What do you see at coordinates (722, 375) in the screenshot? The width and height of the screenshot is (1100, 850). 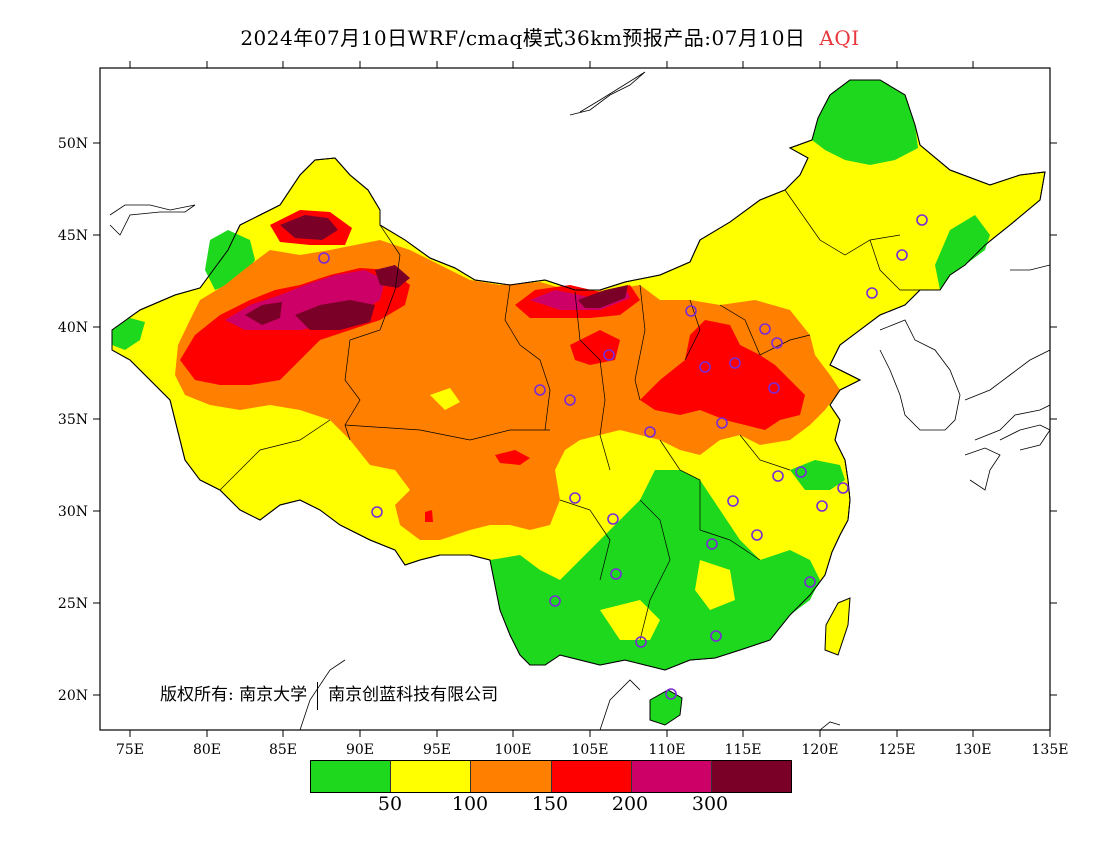 I see `region-aqi-red-north-china` at bounding box center [722, 375].